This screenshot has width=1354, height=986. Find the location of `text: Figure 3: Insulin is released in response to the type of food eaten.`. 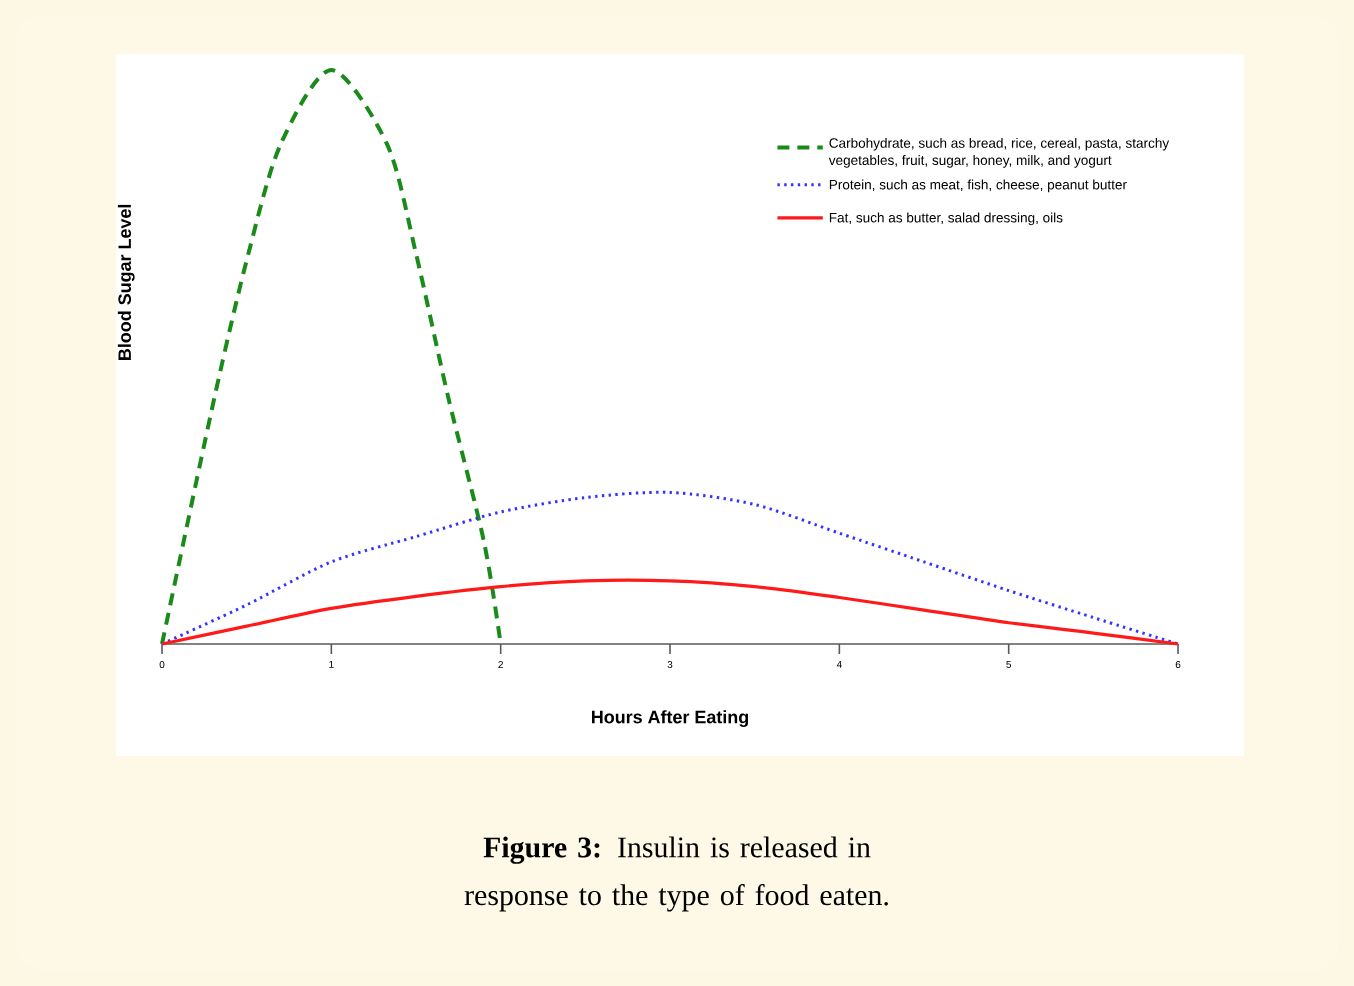

text: Figure 3: Insulin is released in response to the type of food eaten. is located at coordinates (676, 874).